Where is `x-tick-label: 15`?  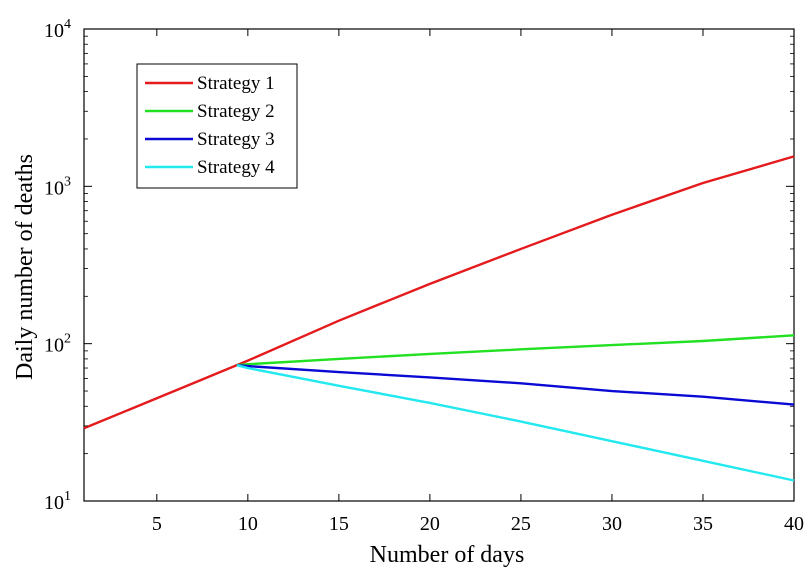
x-tick-label: 15 is located at coordinates (339, 524).